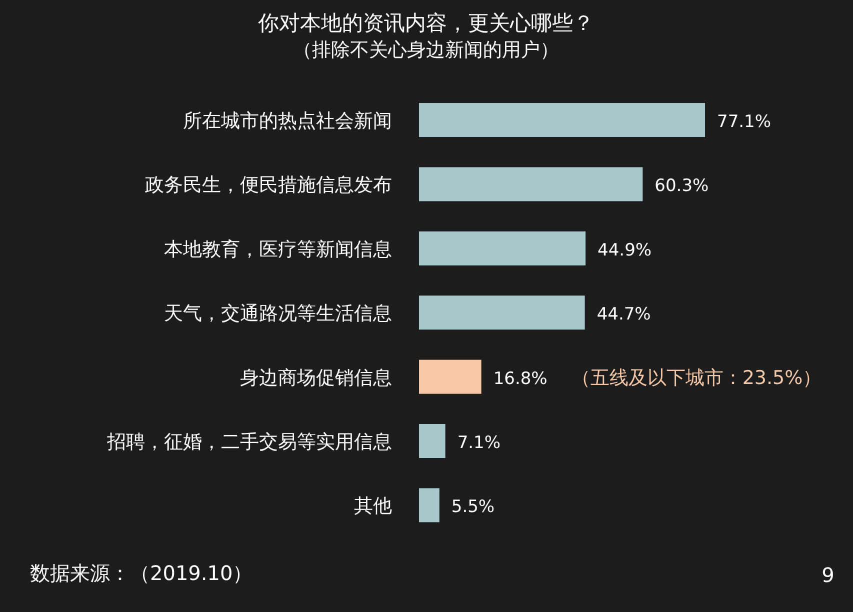 Image resolution: width=853 pixels, height=612 pixels. I want to click on data-label: 16.8%, so click(520, 378).